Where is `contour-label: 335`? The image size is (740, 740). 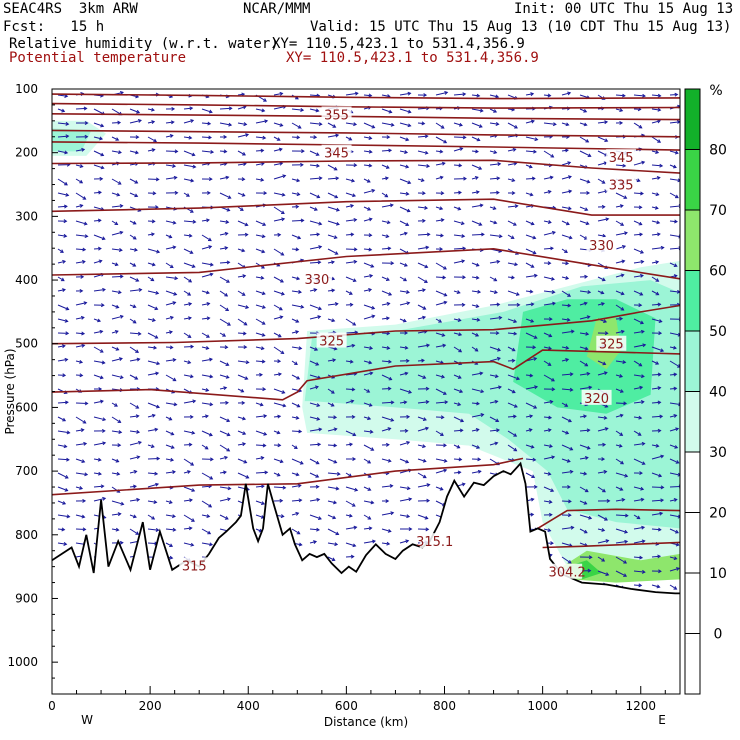 contour-label: 335 is located at coordinates (621, 186).